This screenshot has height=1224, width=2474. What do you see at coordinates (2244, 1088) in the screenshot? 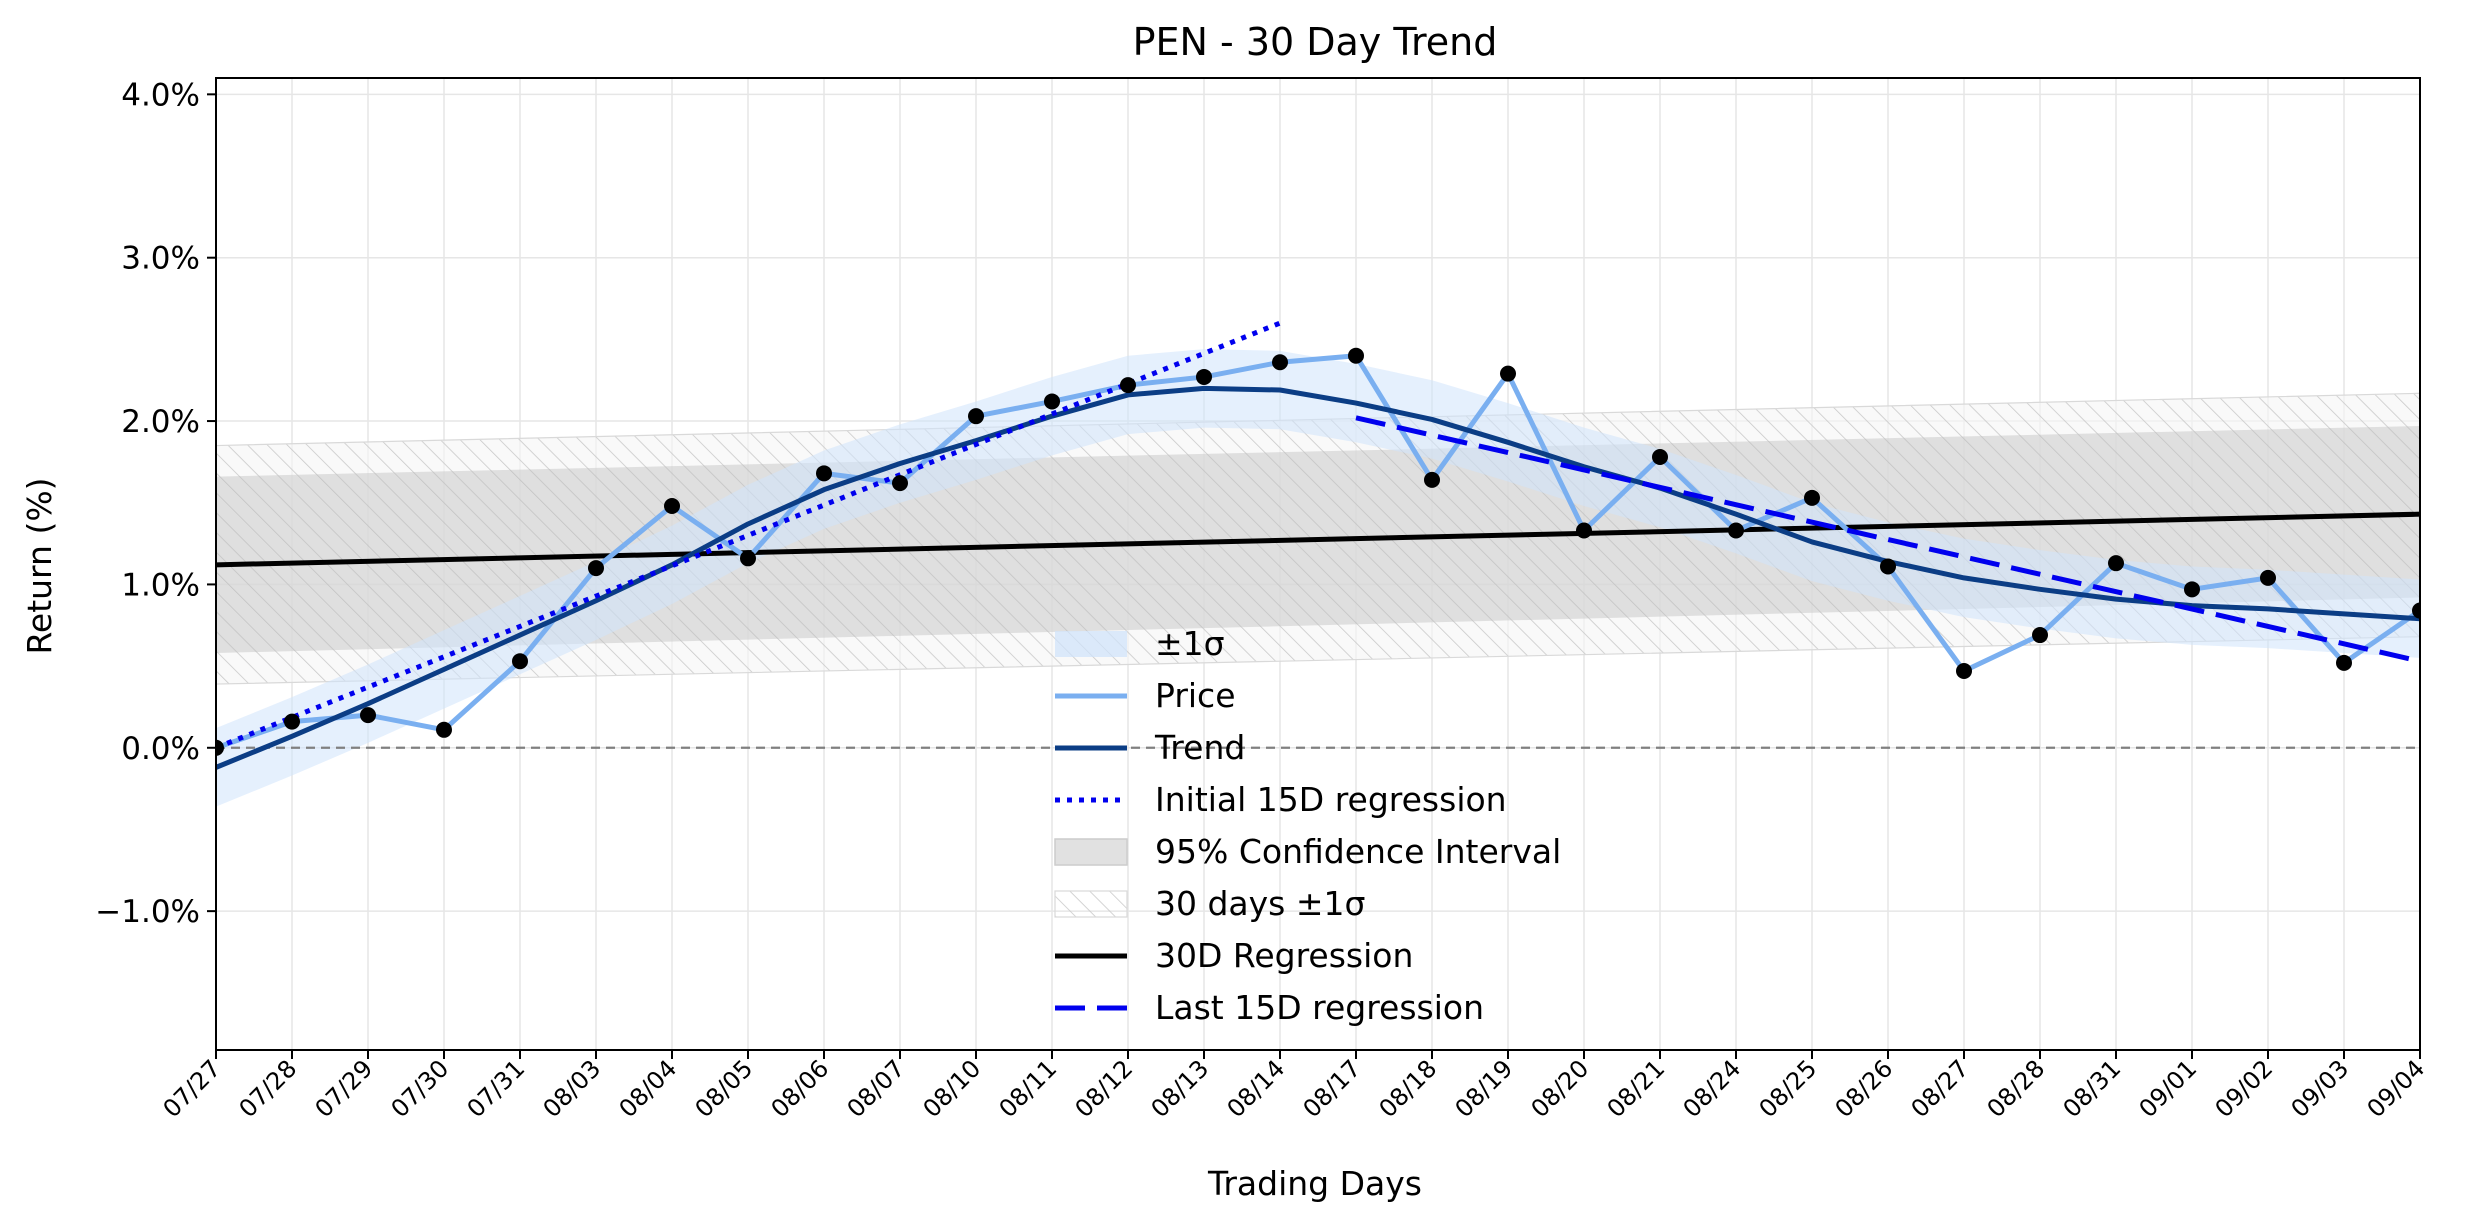
I see `x-tick-label: 09/02` at bounding box center [2244, 1088].